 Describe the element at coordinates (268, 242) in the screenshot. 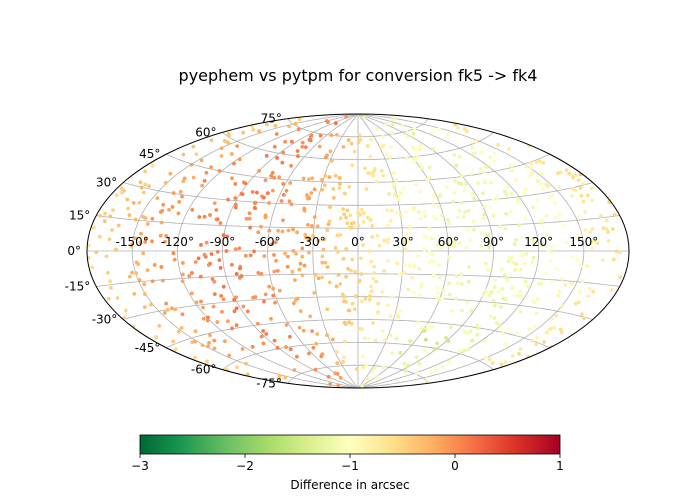

I see `longitude-tick-label: -60°` at that location.